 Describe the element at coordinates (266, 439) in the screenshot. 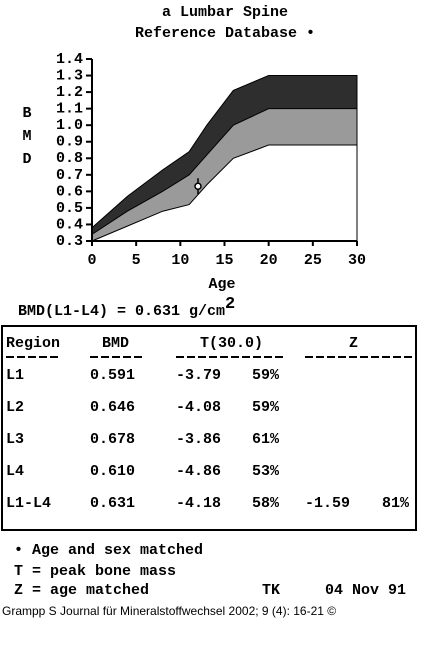

I see `table-cell: 61%` at that location.